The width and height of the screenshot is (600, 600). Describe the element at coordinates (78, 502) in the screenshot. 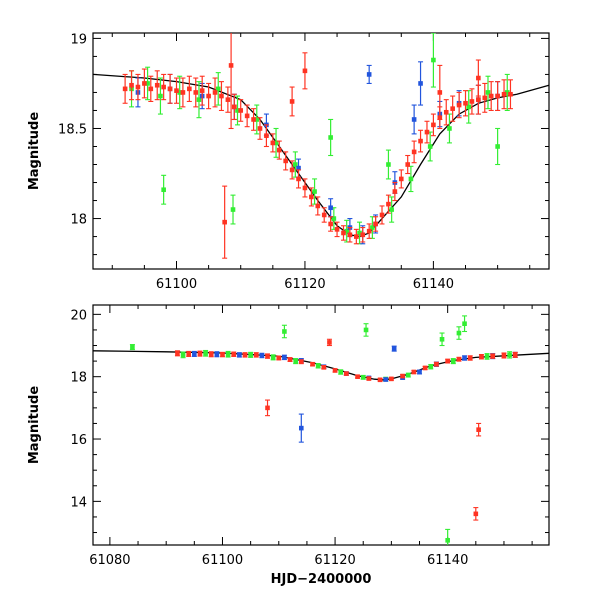

I see `y-tick-label: 14` at that location.